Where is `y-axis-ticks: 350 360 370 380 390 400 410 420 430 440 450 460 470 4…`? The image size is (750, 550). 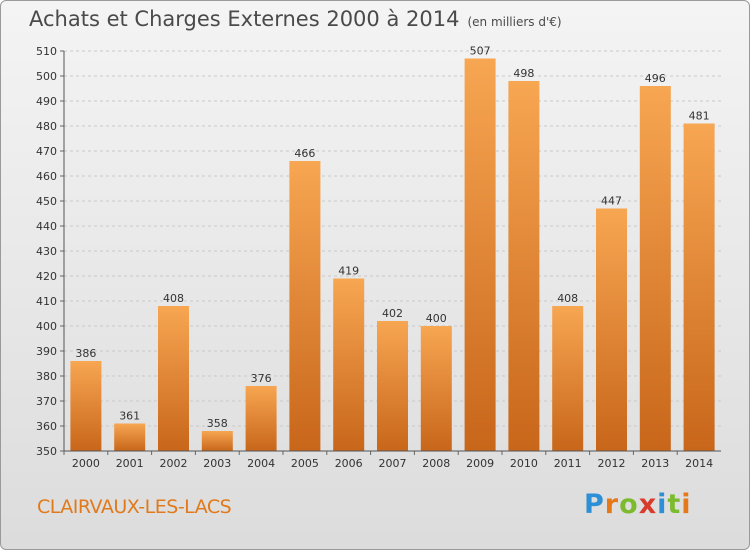 y-axis-ticks: 350 360 370 380 390 400 410 420 430 440 450 460 470 4… is located at coordinates (50, 251).